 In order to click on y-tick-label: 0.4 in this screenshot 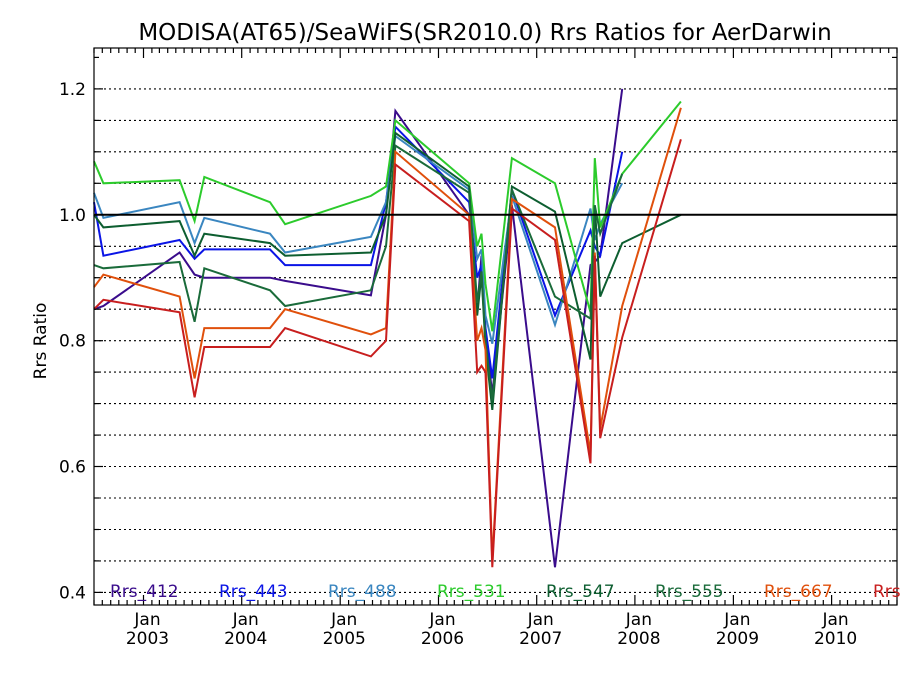, I will do `click(72, 593)`.